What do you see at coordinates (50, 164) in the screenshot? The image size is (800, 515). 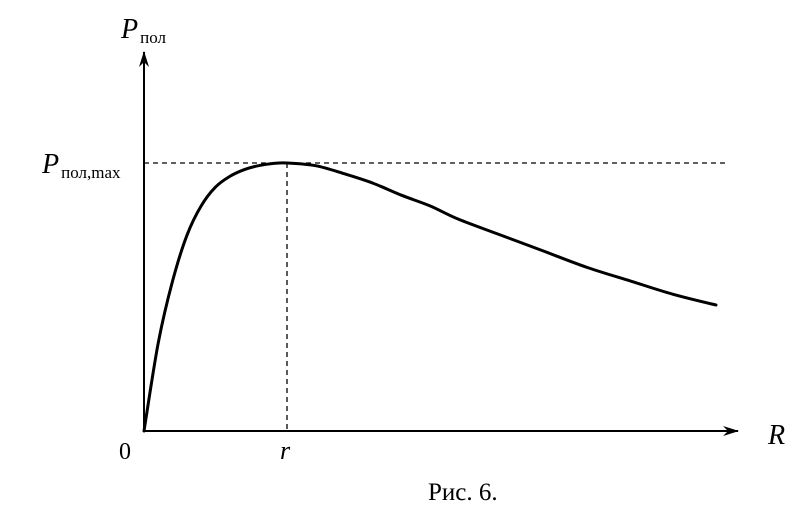 I see `max-tick-symbol: P` at bounding box center [50, 164].